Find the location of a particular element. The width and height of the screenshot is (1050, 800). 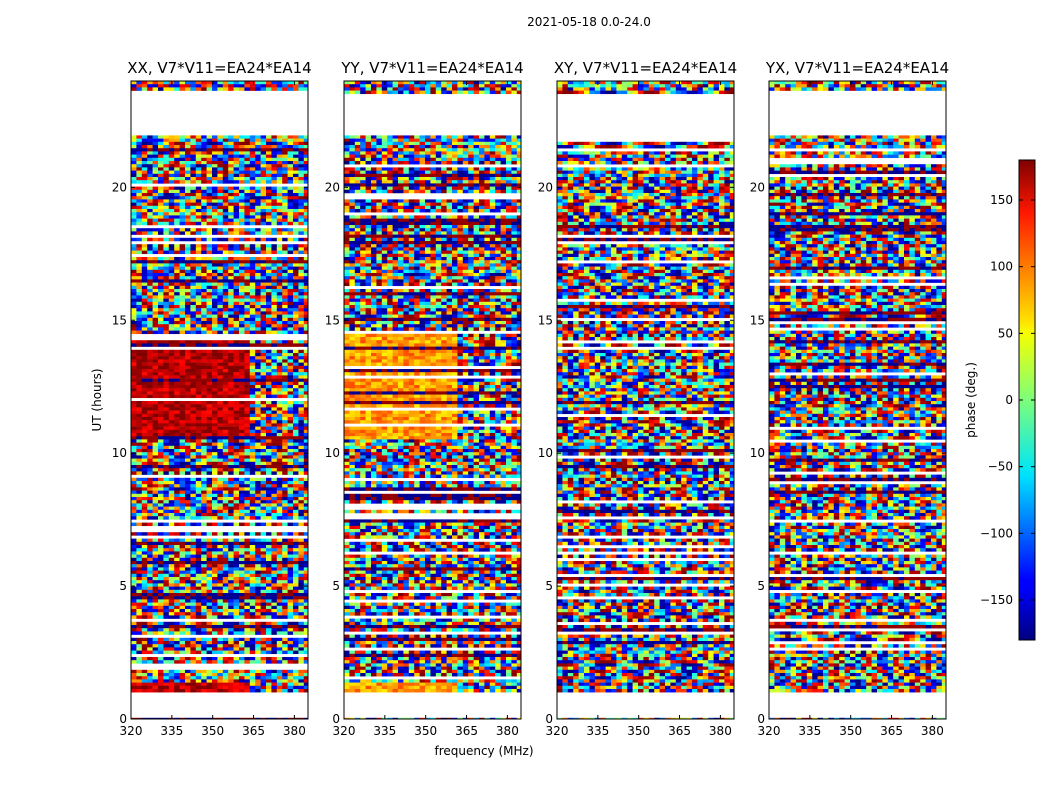

figure-suptitle: 2021-05-18 0.0-24.0 is located at coordinates (589, 22).